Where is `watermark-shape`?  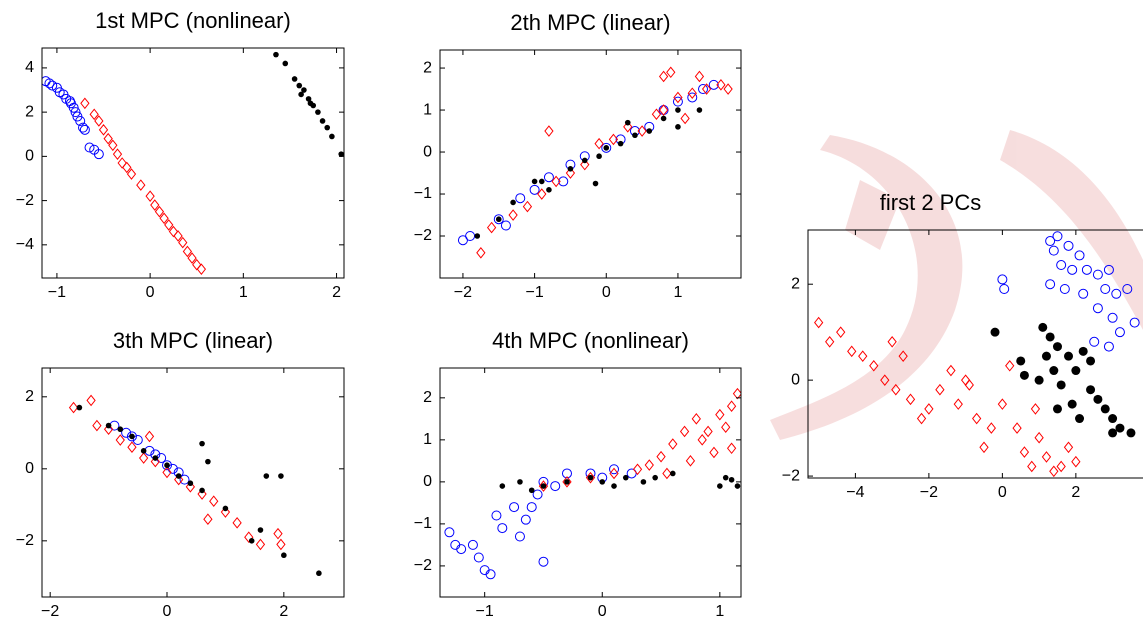 watermark-shape is located at coordinates (866, 287).